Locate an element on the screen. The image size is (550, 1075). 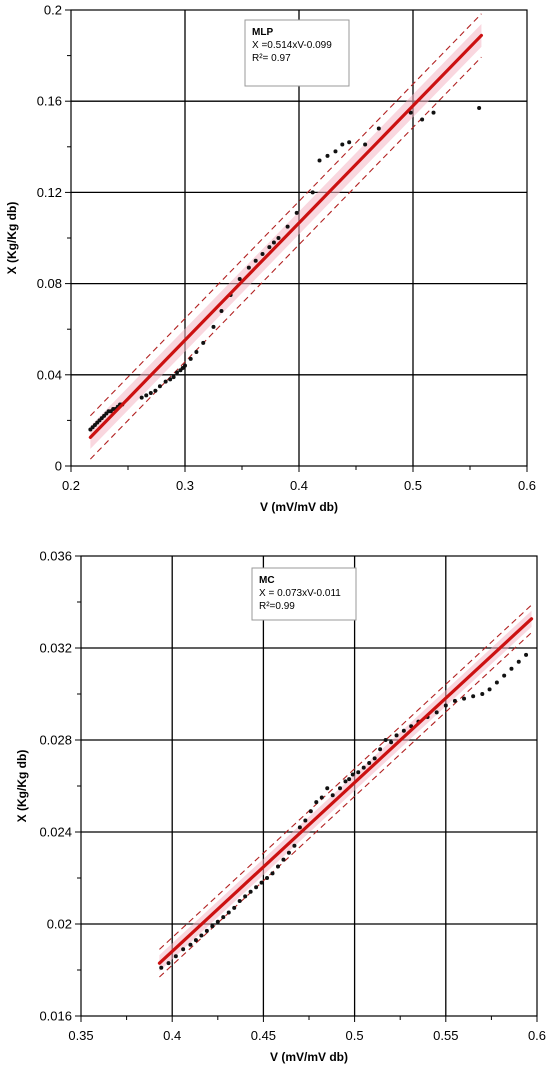
y-tick-label: 0.016 is located at coordinates (55, 1016).